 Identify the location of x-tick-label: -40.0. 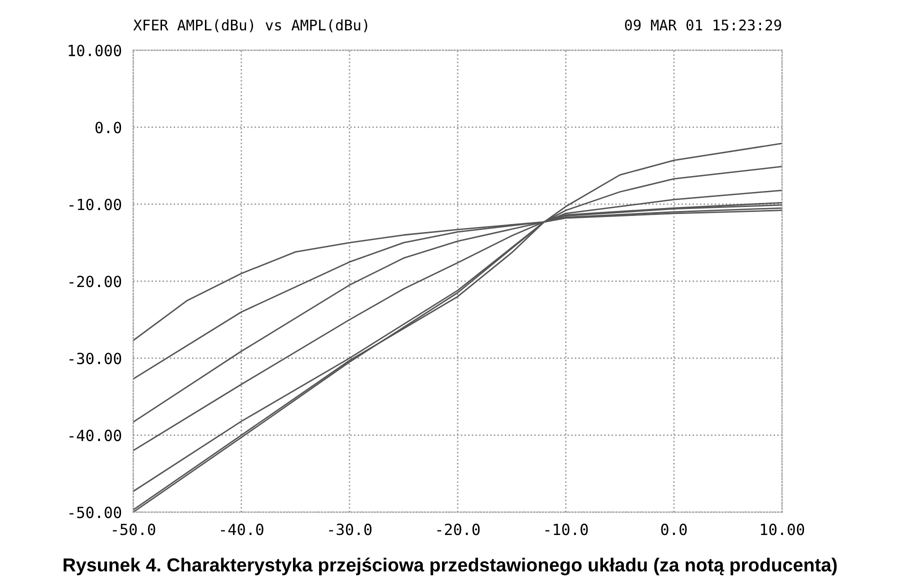
(242, 530).